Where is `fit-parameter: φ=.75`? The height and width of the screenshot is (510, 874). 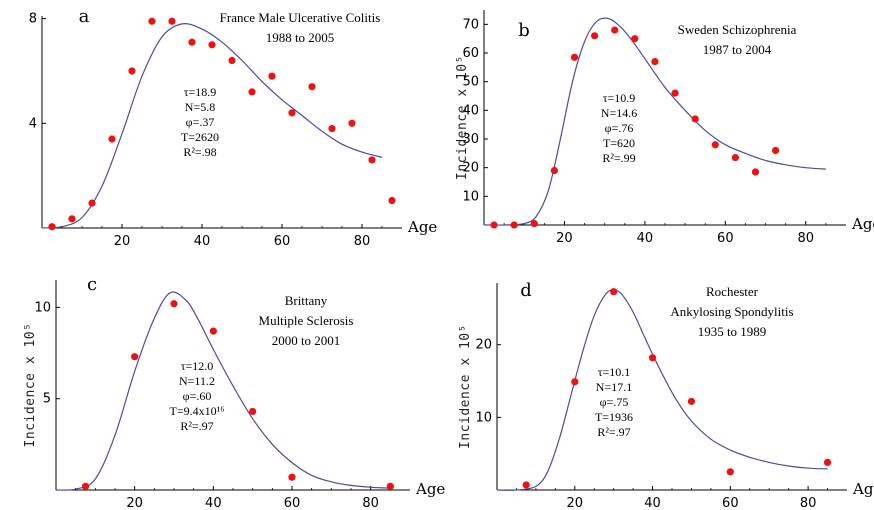 fit-parameter: φ=.75 is located at coordinates (614, 402).